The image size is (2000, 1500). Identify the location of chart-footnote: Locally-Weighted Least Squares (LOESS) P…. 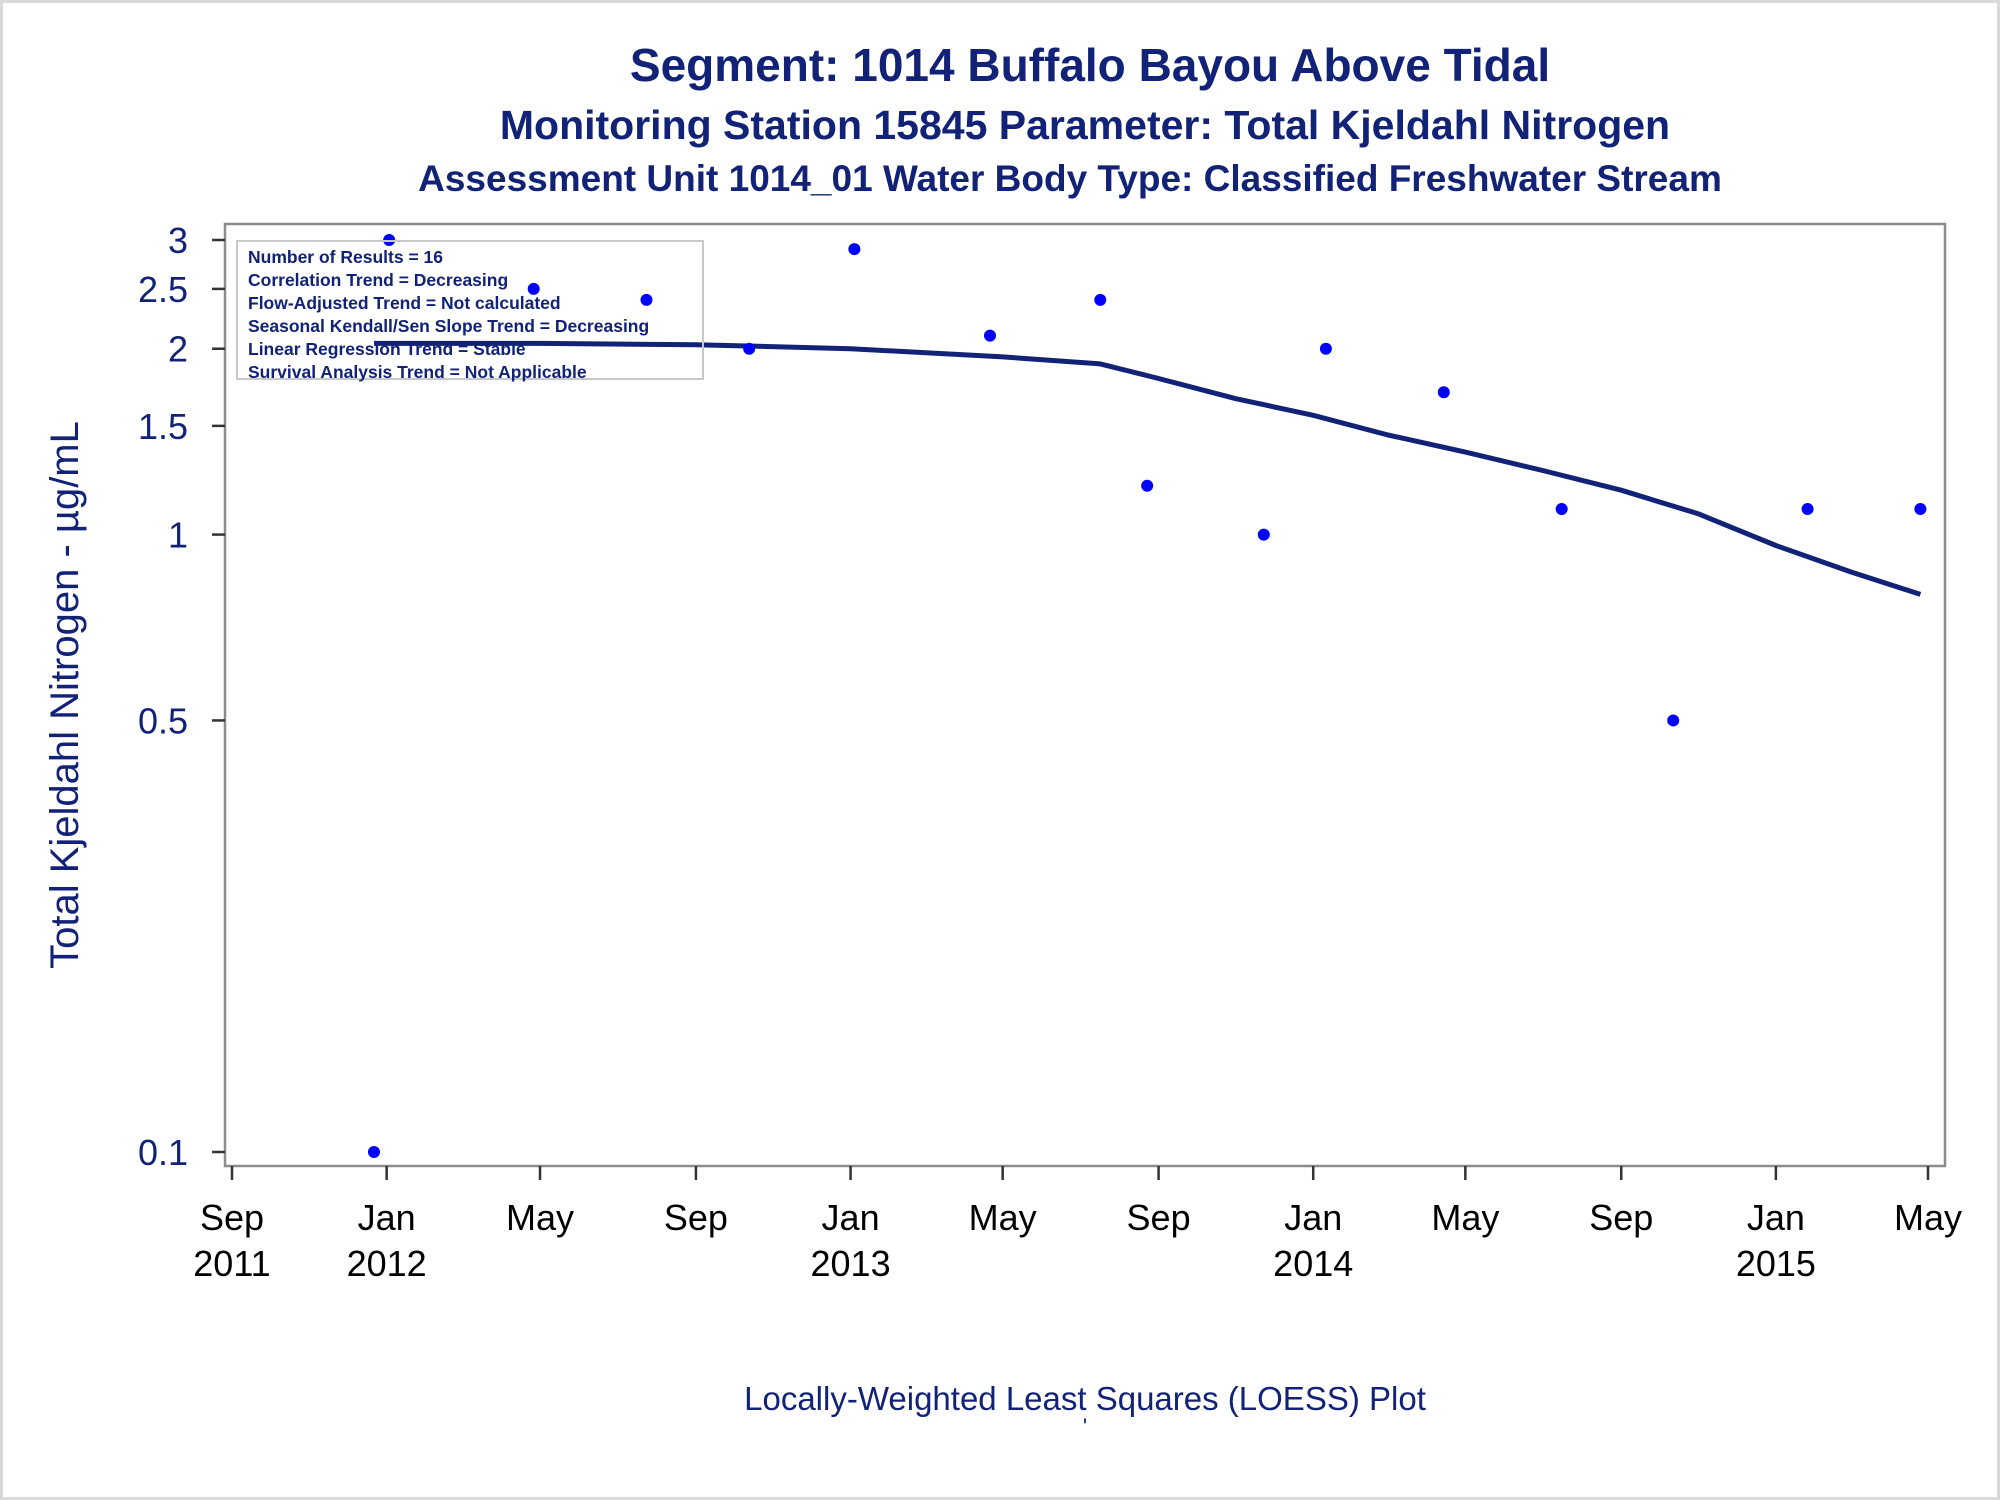
(1000, 1409).